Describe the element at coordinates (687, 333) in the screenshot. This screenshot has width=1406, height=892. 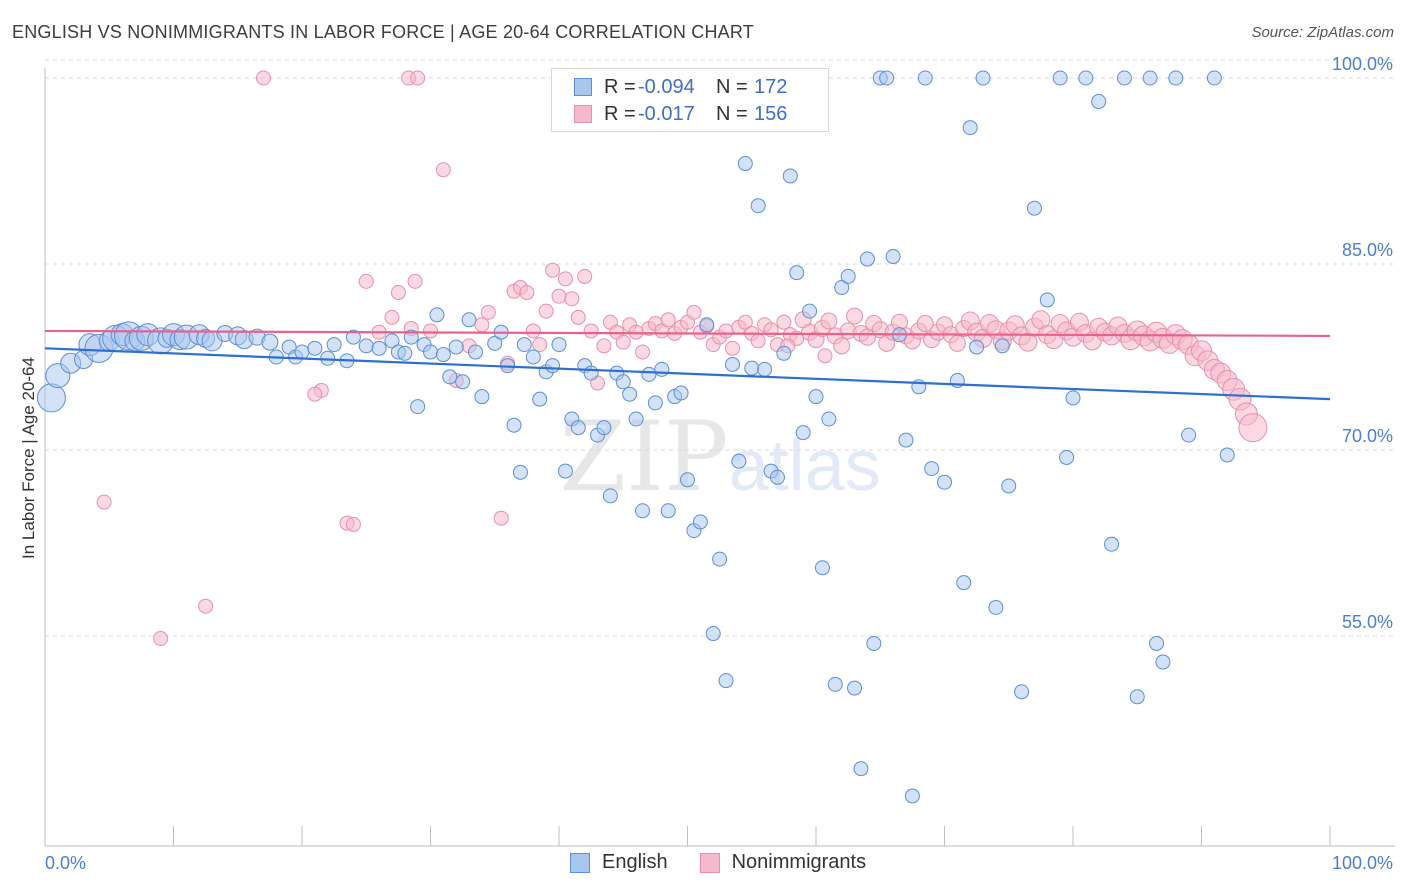
I see `nonimmigrants-trend-line` at that location.